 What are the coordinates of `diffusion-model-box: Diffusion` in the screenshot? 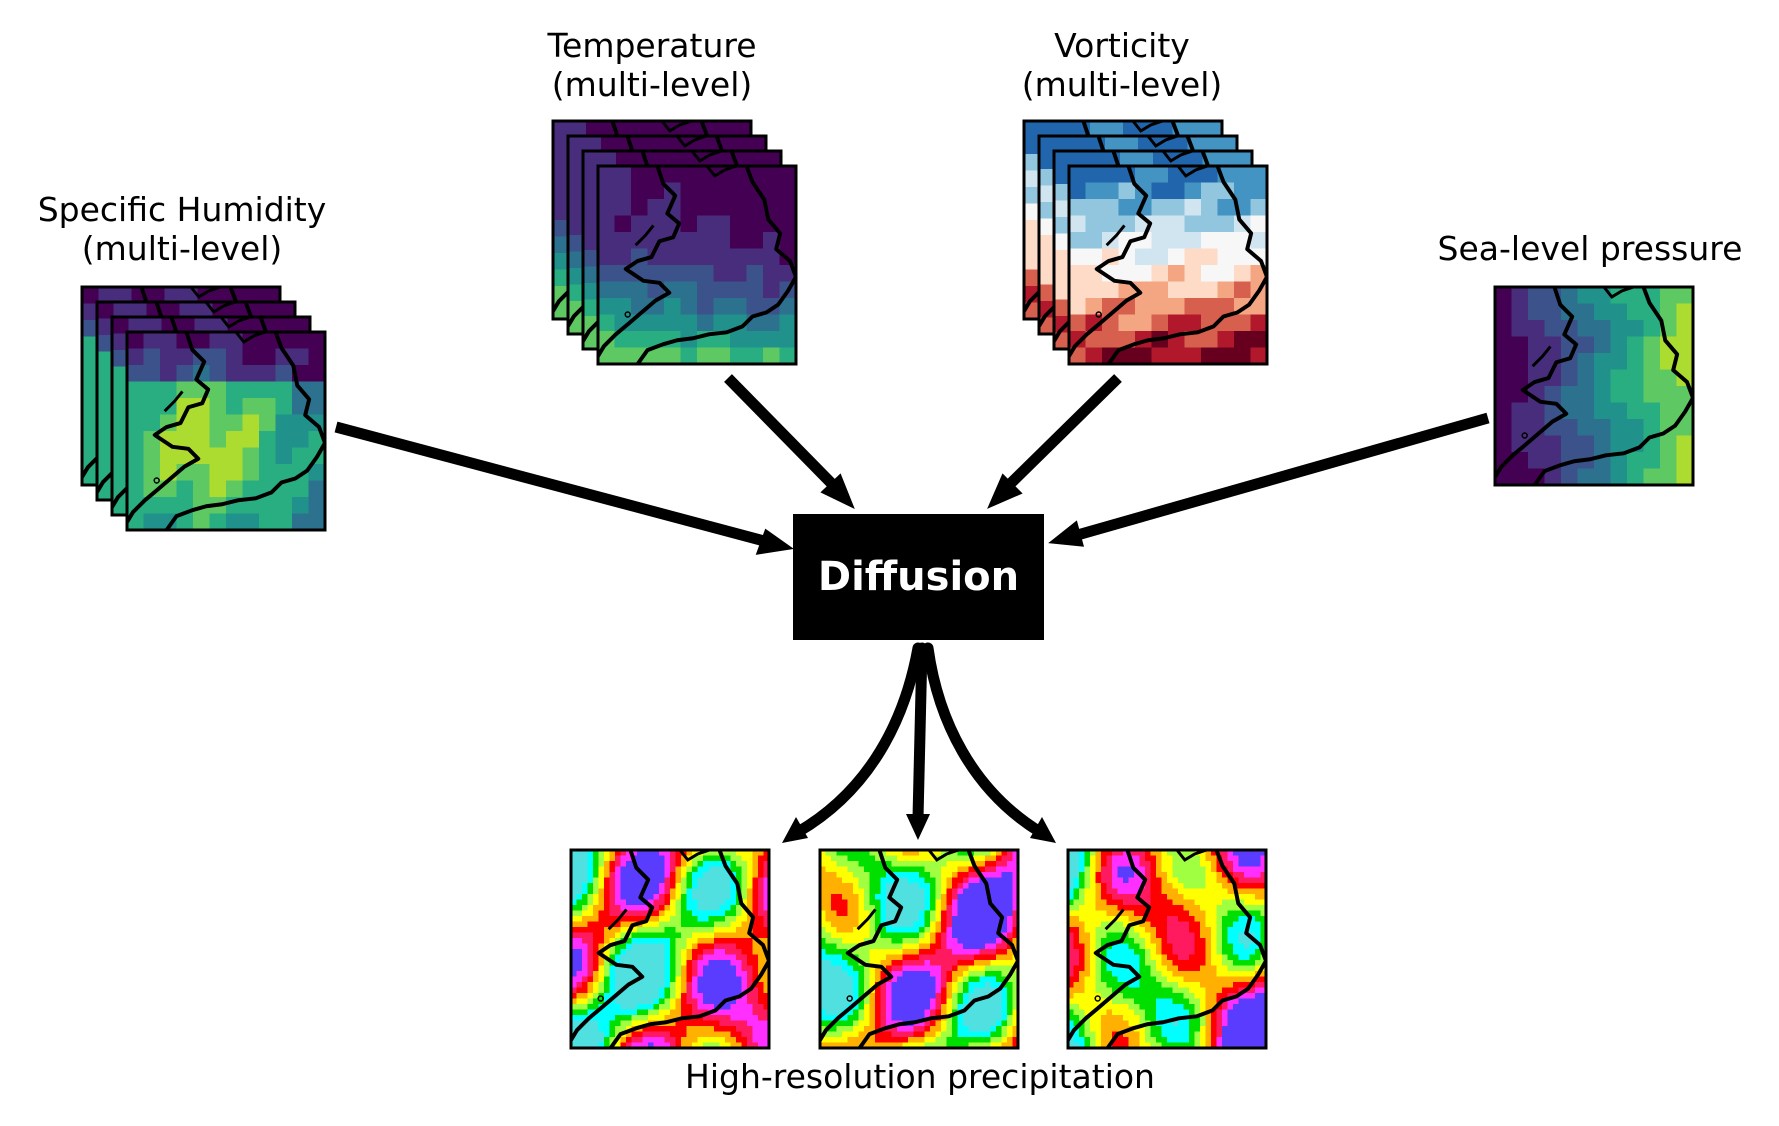 It's located at (918, 577).